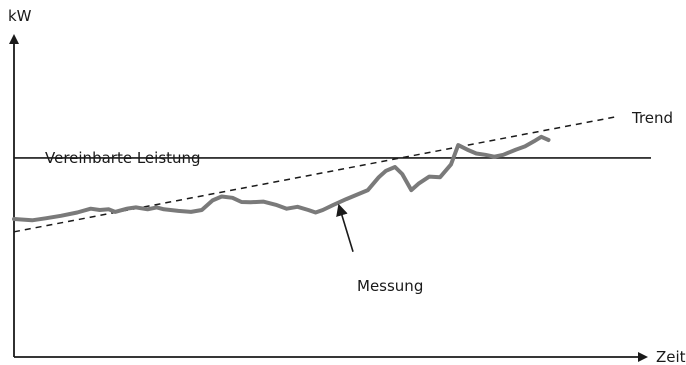 The width and height of the screenshot is (686, 365). What do you see at coordinates (652, 118) in the screenshot?
I see `trend-label: Trend` at bounding box center [652, 118].